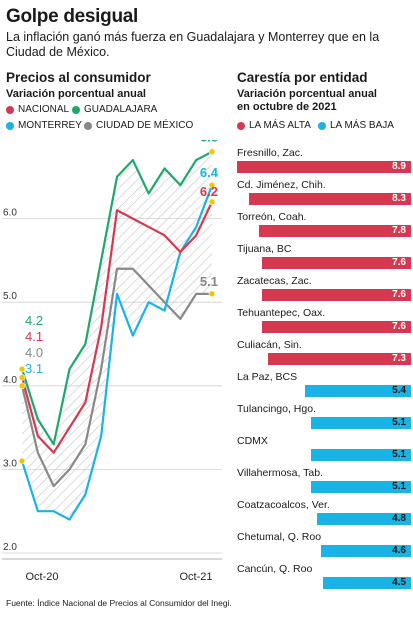 The width and height of the screenshot is (413, 620). What do you see at coordinates (34, 320) in the screenshot?
I see `start-label: 4.2` at bounding box center [34, 320].